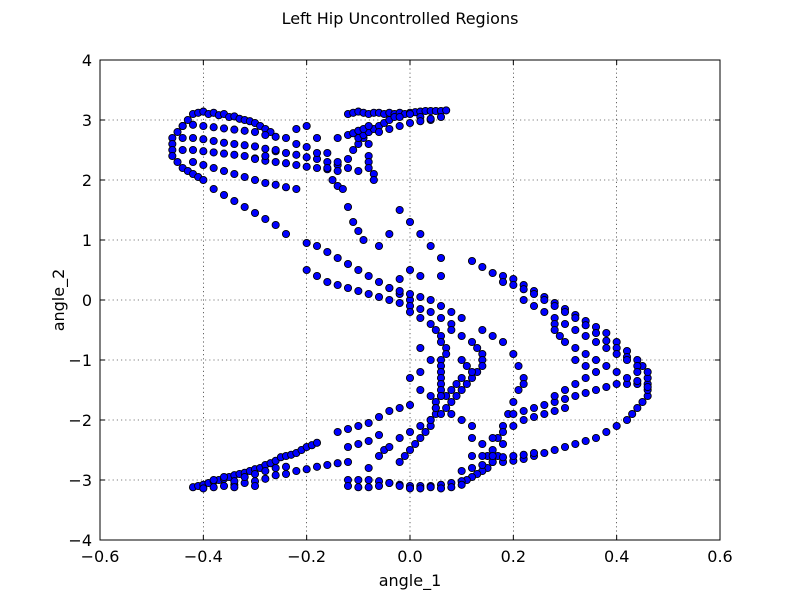 The width and height of the screenshot is (800, 600). I want to click on y-tick-label: 0, so click(87, 300).